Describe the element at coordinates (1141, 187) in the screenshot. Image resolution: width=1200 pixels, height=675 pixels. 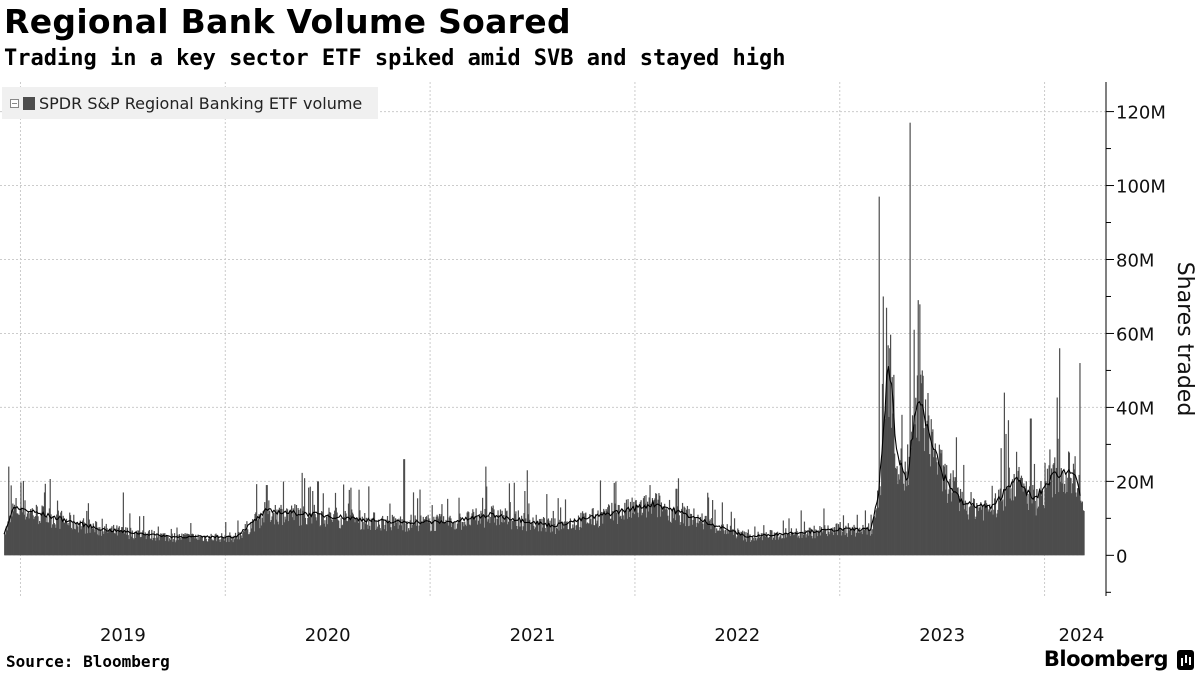
I see `y-tick-label: 100M` at that location.